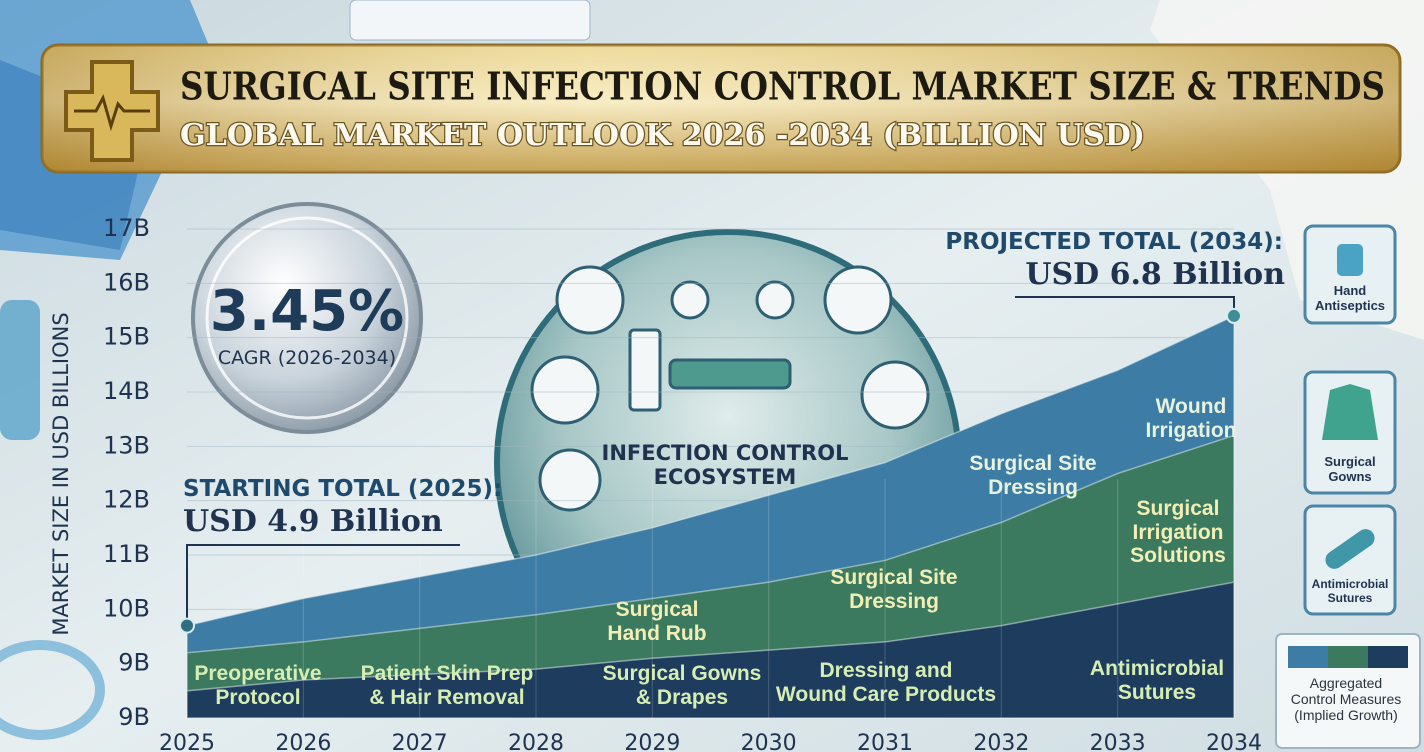 This screenshot has height=752, width=1424. I want to click on ecosystem-icons, so click(730, 388).